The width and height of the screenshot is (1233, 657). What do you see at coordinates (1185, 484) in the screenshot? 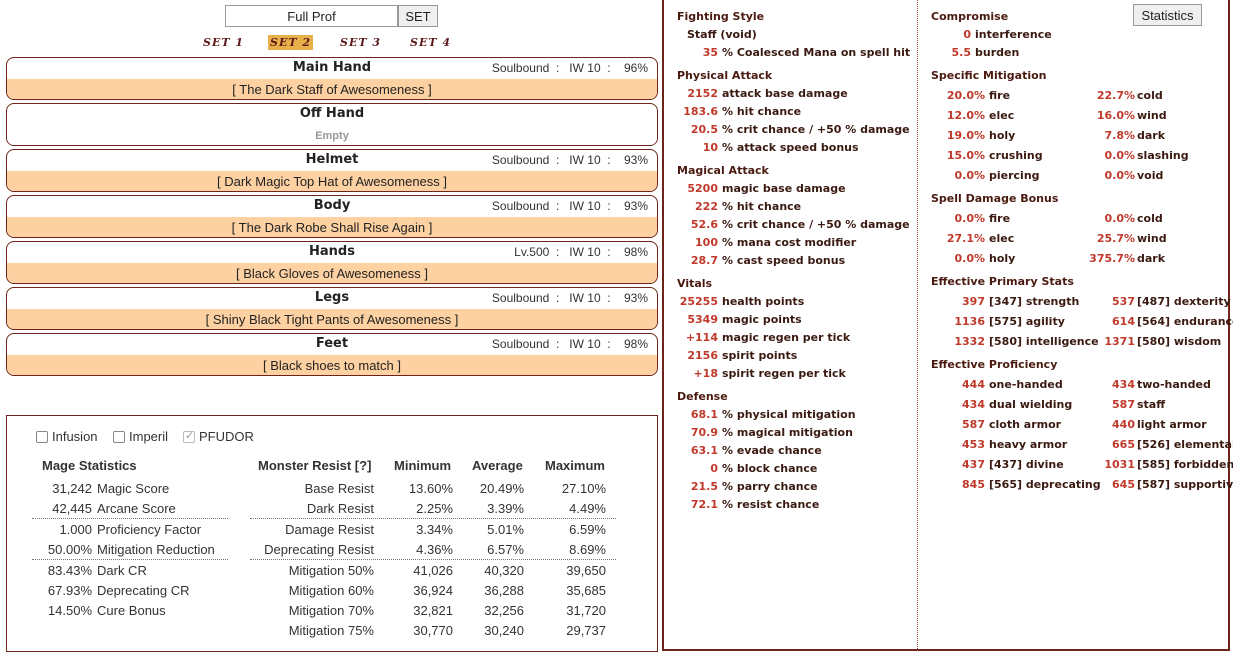
I see `proficiency-label: [587] supportive` at bounding box center [1185, 484].